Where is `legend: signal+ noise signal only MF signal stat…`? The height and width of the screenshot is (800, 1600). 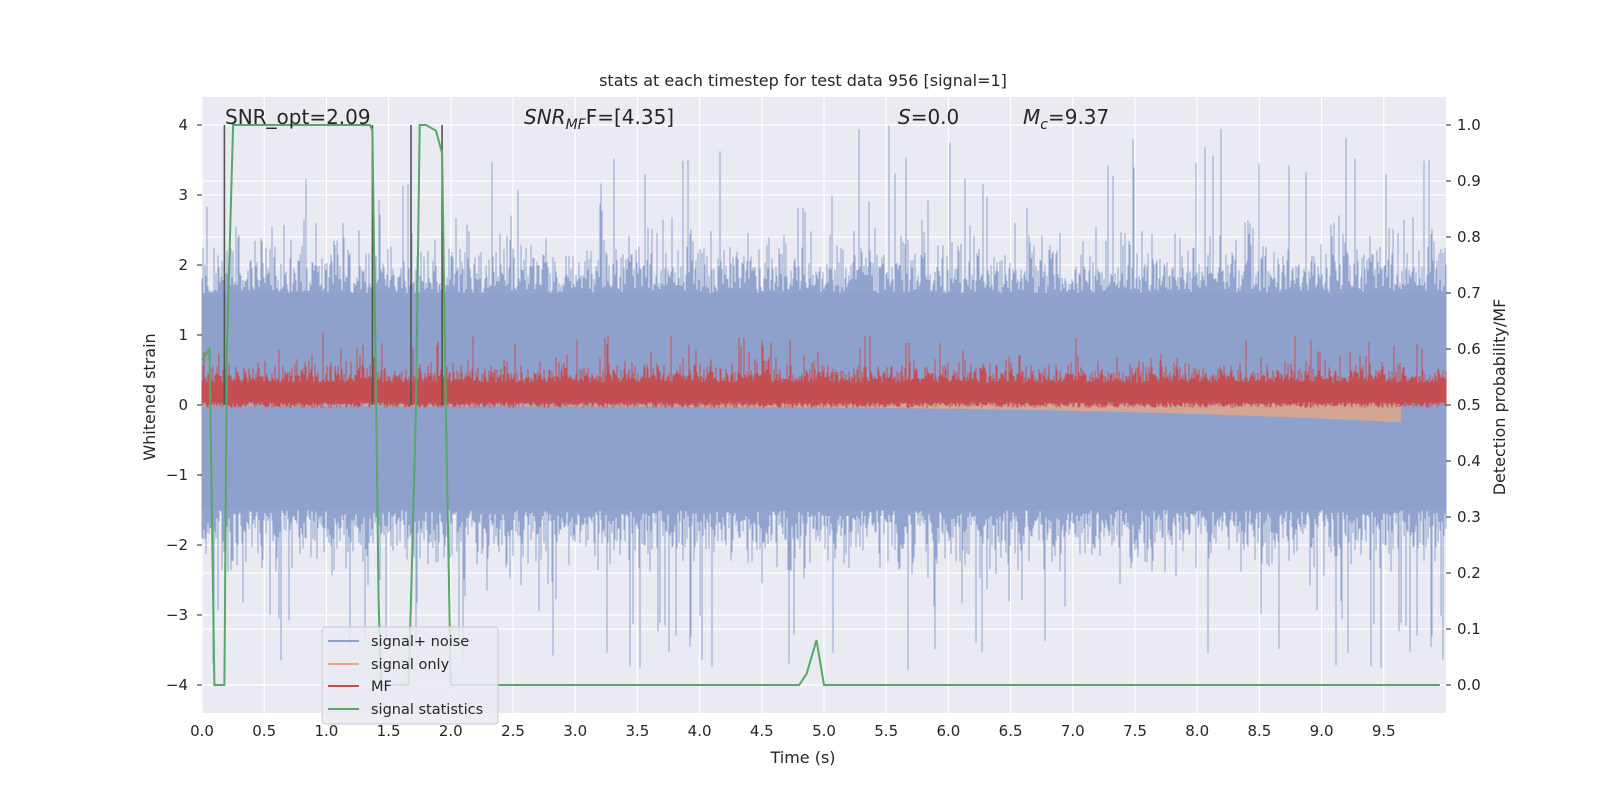 legend: signal+ noise signal only MF signal stat… is located at coordinates (410, 675).